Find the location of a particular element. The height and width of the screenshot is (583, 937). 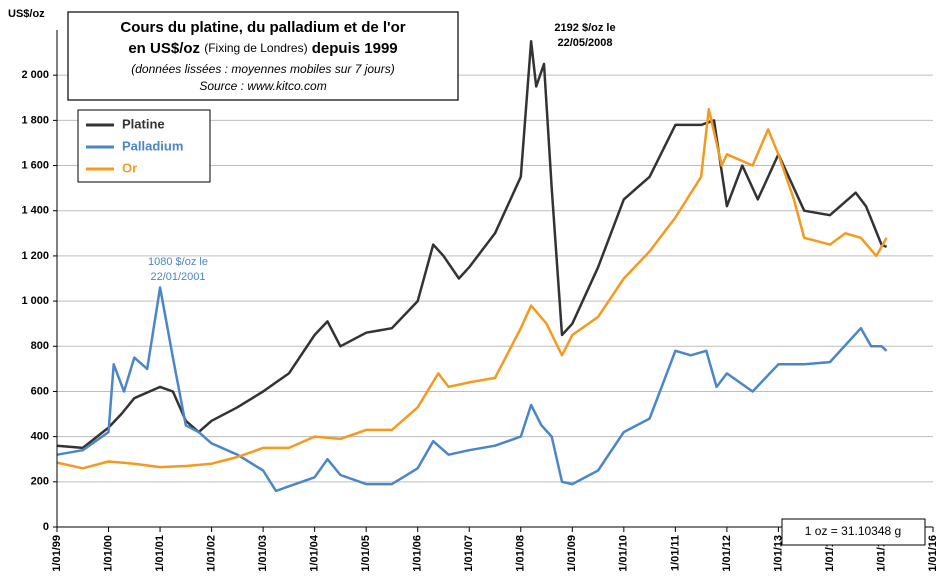

legend-label: Or is located at coordinates (129, 167).